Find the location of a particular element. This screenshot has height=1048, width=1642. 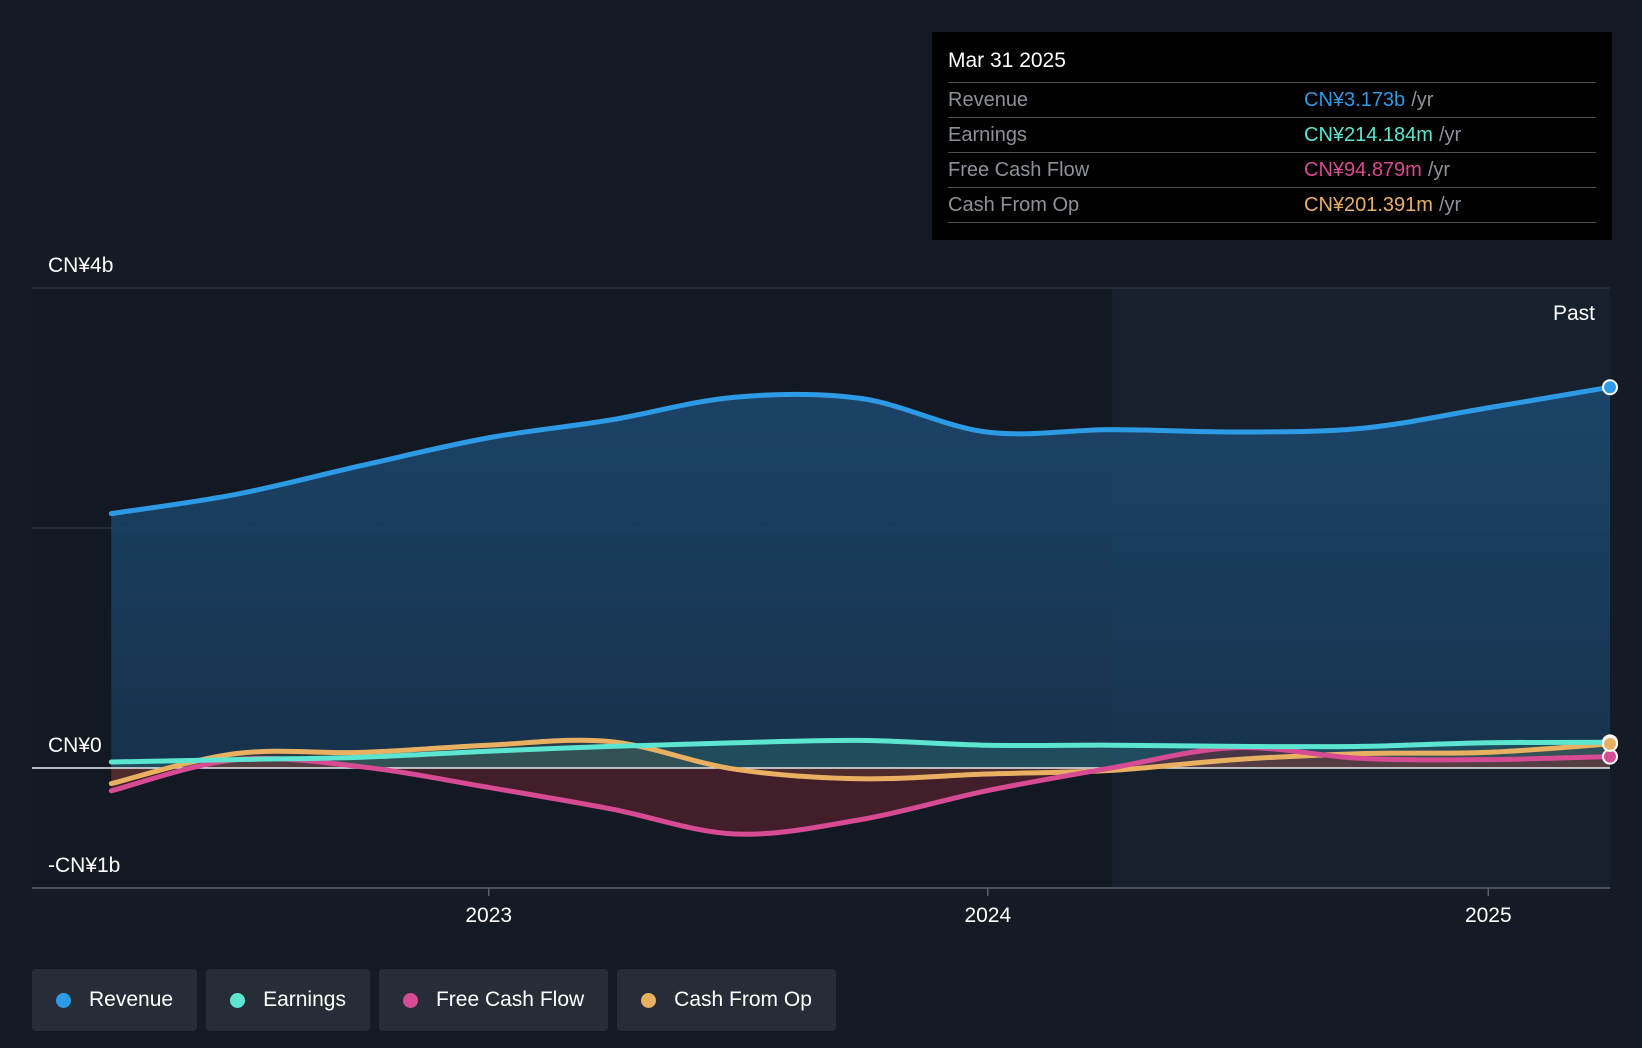

legend-item-earnings: Earnings is located at coordinates (288, 1000).